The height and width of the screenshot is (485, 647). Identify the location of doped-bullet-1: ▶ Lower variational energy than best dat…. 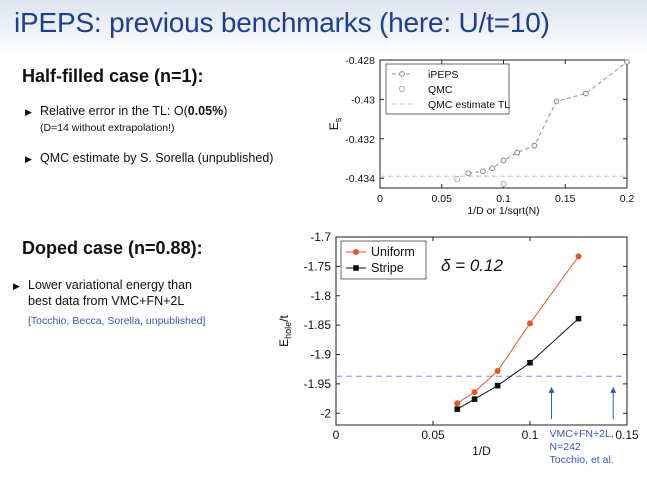
(102, 293).